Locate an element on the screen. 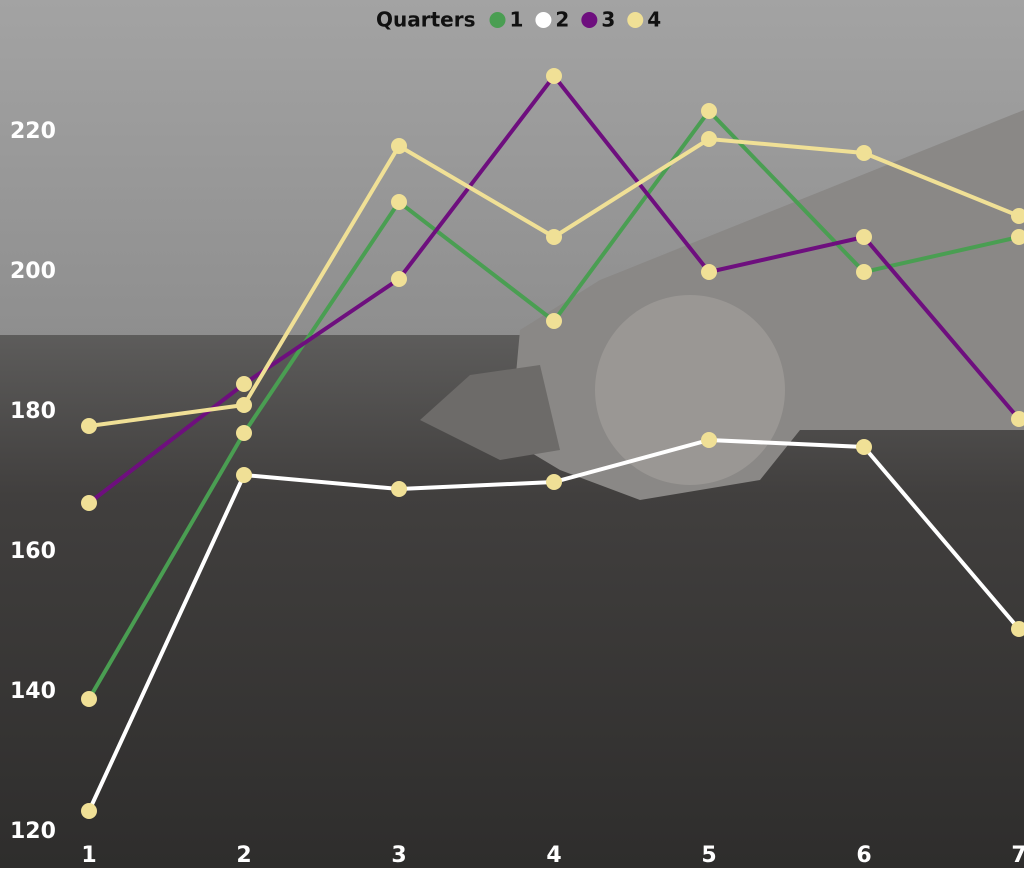 The image size is (1024, 872). x-tick-label: 6 is located at coordinates (863, 855).